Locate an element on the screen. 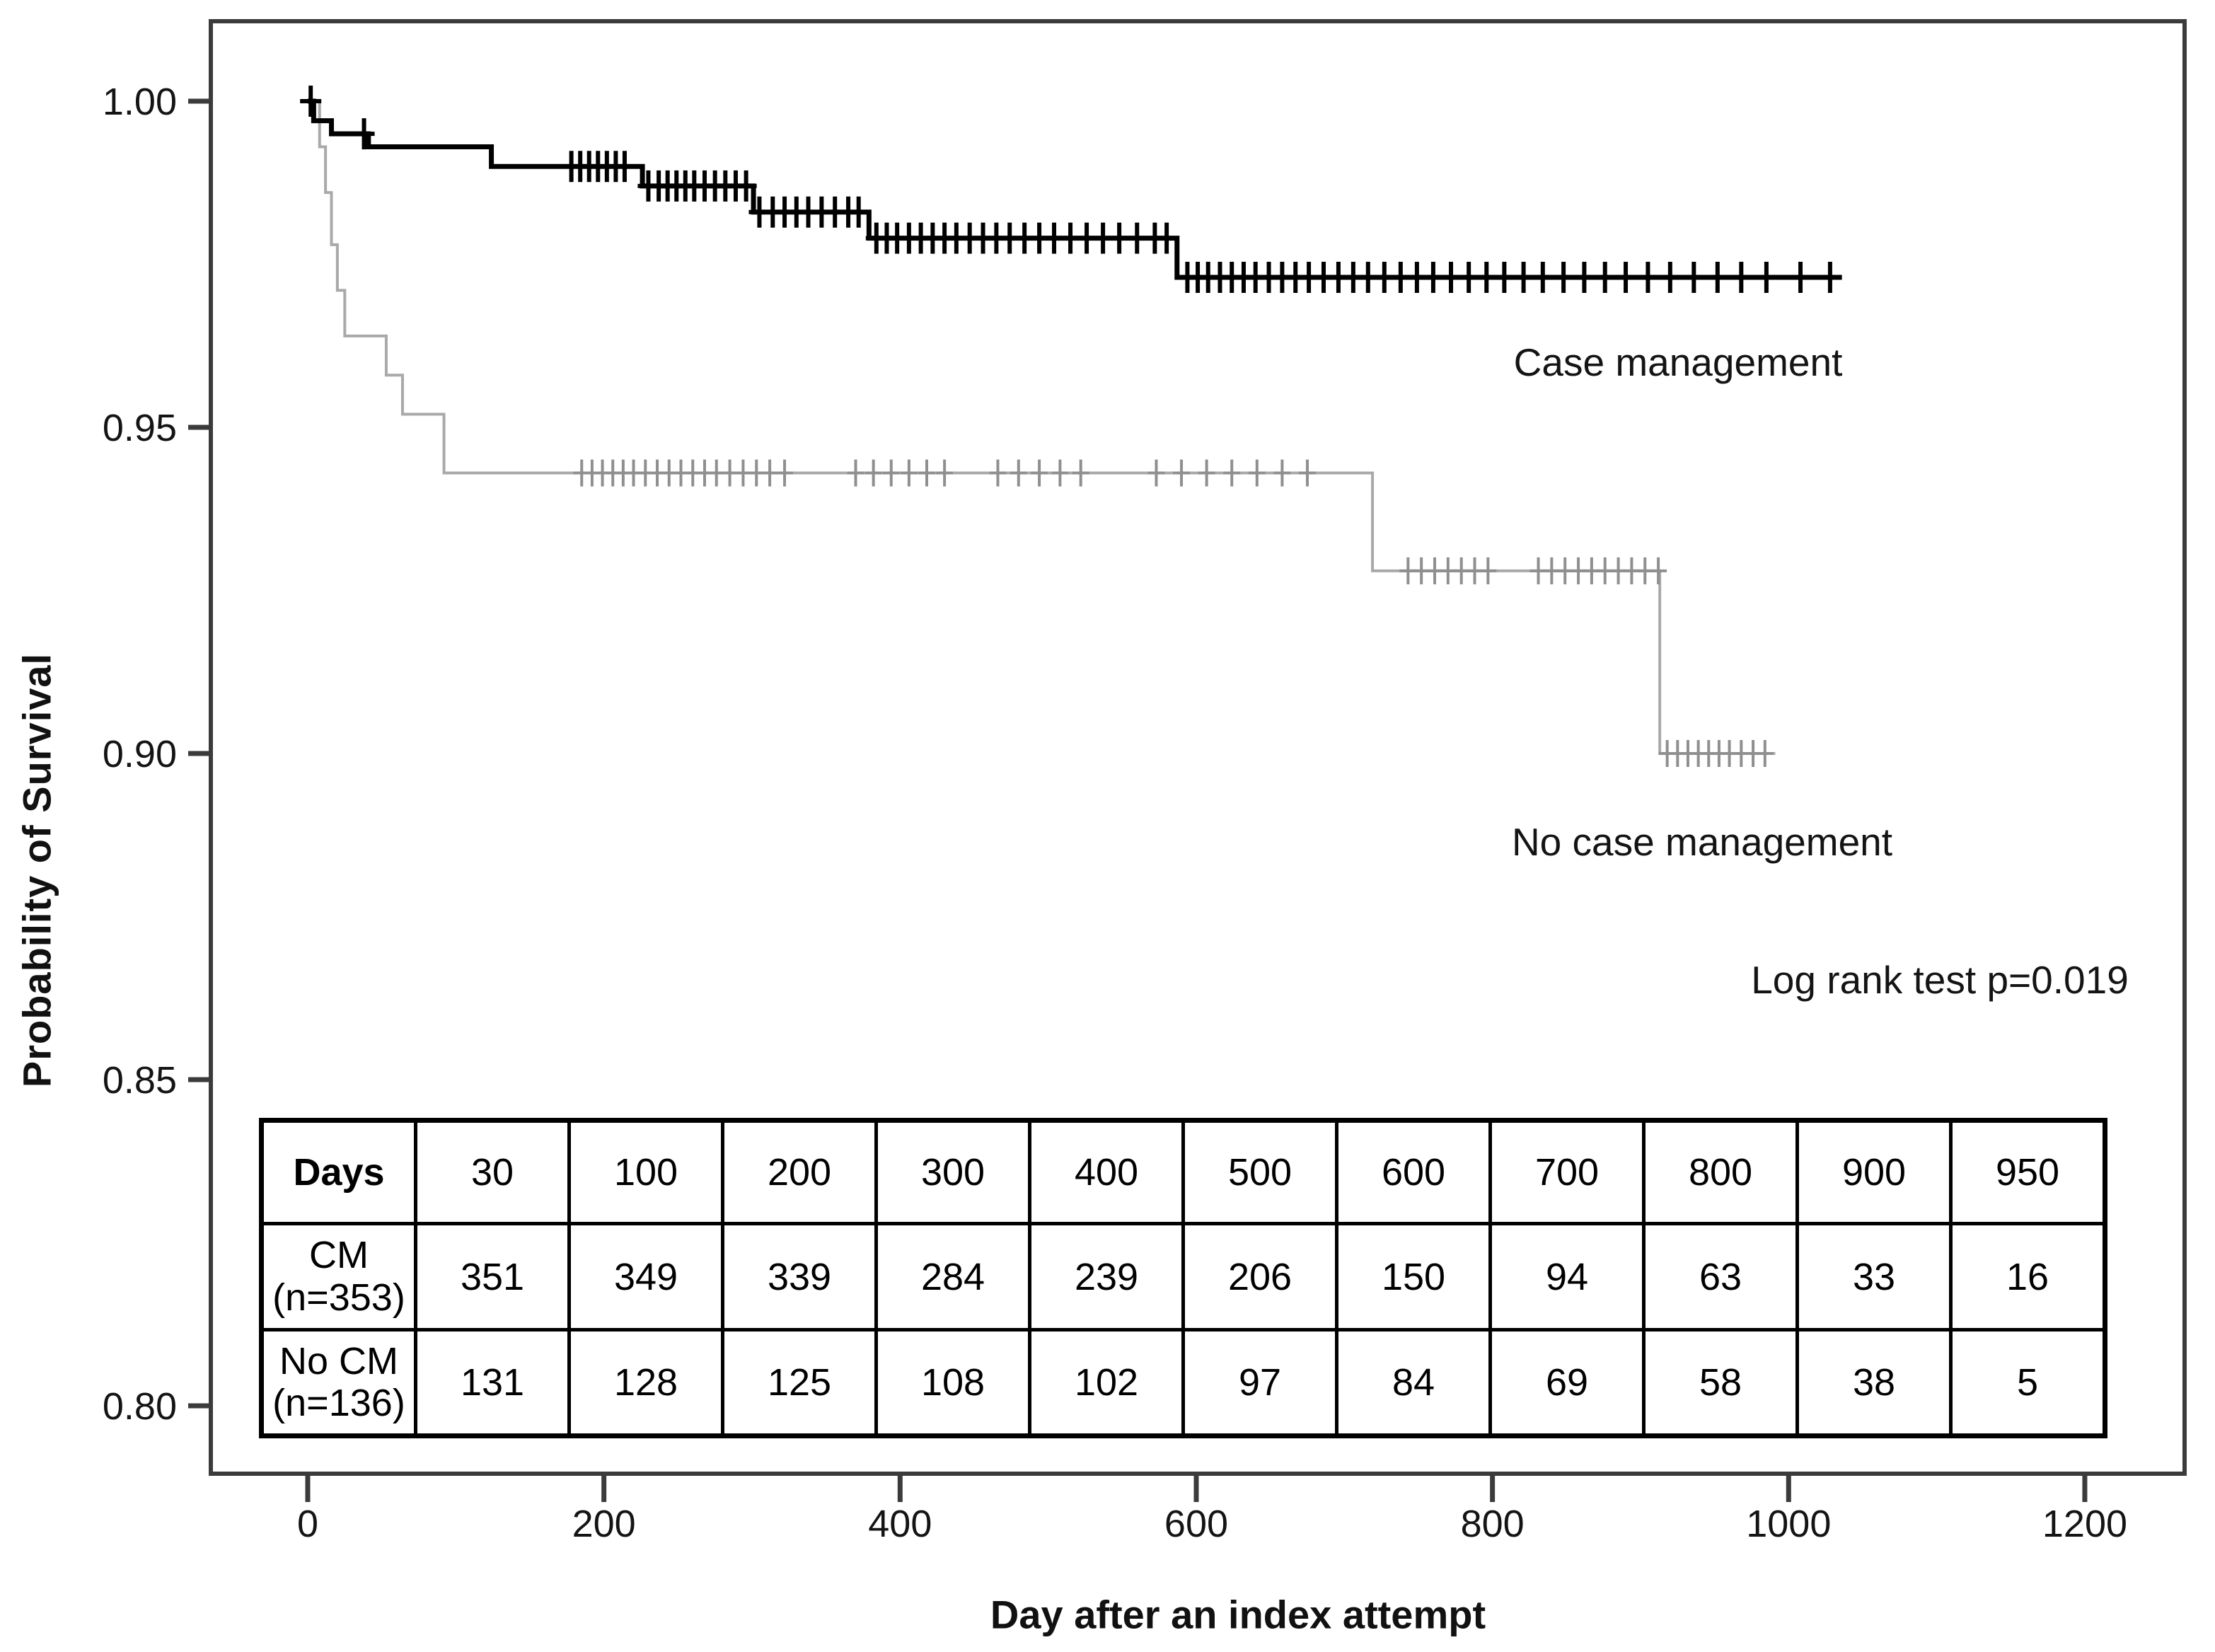 The height and width of the screenshot is (1652, 2215). risk-table-count-cell: 125 is located at coordinates (799, 1383).